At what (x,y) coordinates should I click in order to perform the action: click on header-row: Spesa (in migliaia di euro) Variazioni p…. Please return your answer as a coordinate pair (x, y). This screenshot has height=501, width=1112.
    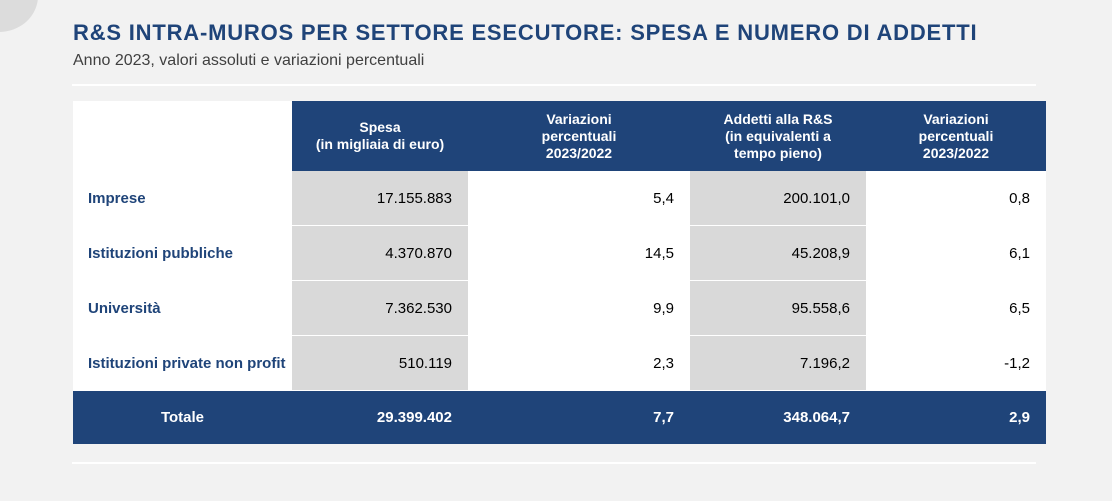
    Looking at the image, I should click on (559, 136).